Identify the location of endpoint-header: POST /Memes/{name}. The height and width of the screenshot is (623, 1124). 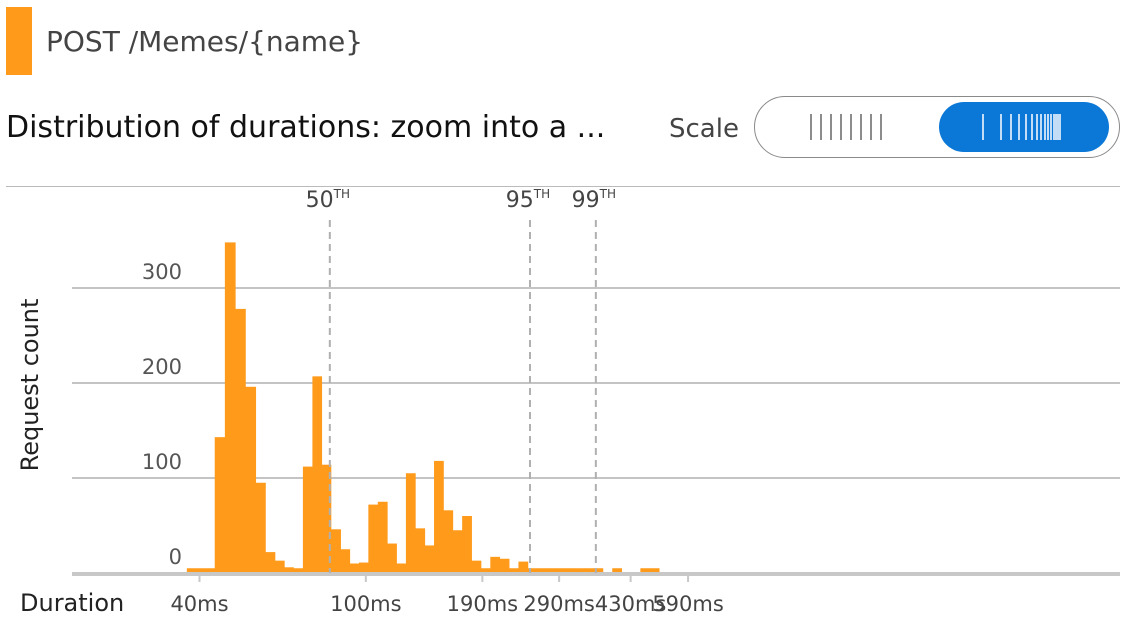
(184, 41).